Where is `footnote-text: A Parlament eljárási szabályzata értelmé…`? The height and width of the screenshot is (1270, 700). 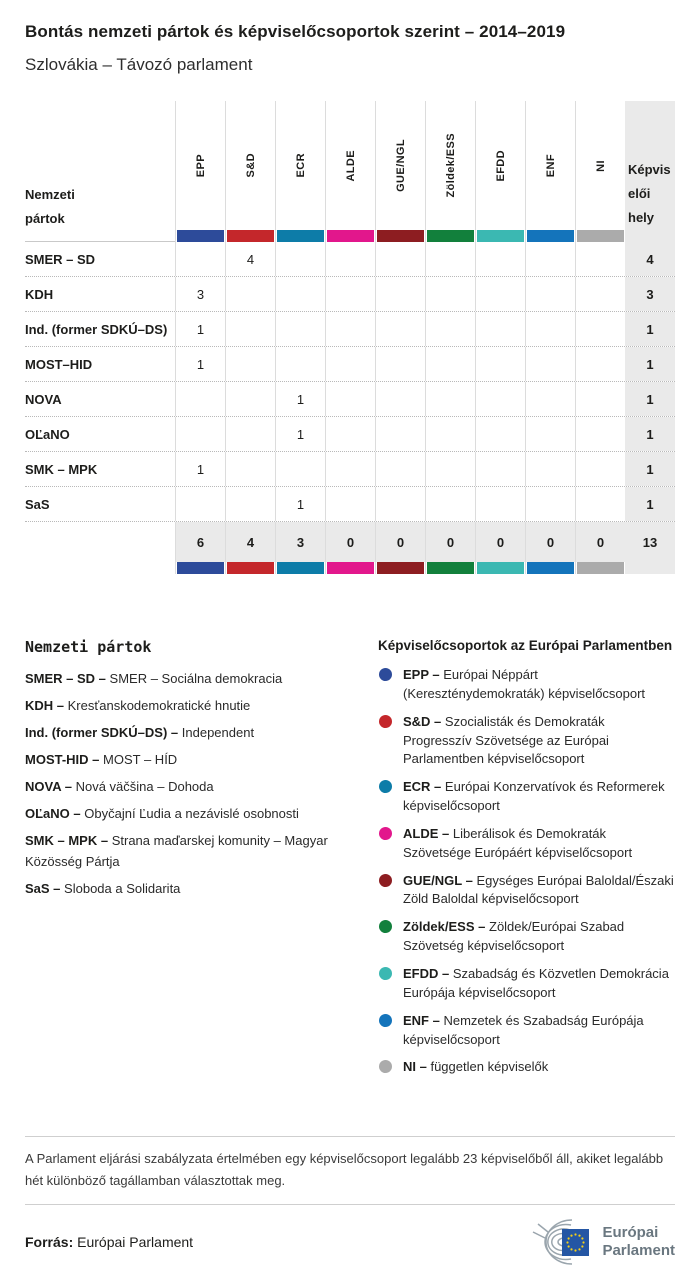
footnote-text: A Parlament eljárási szabályzata értelmé… is located at coordinates (344, 1170).